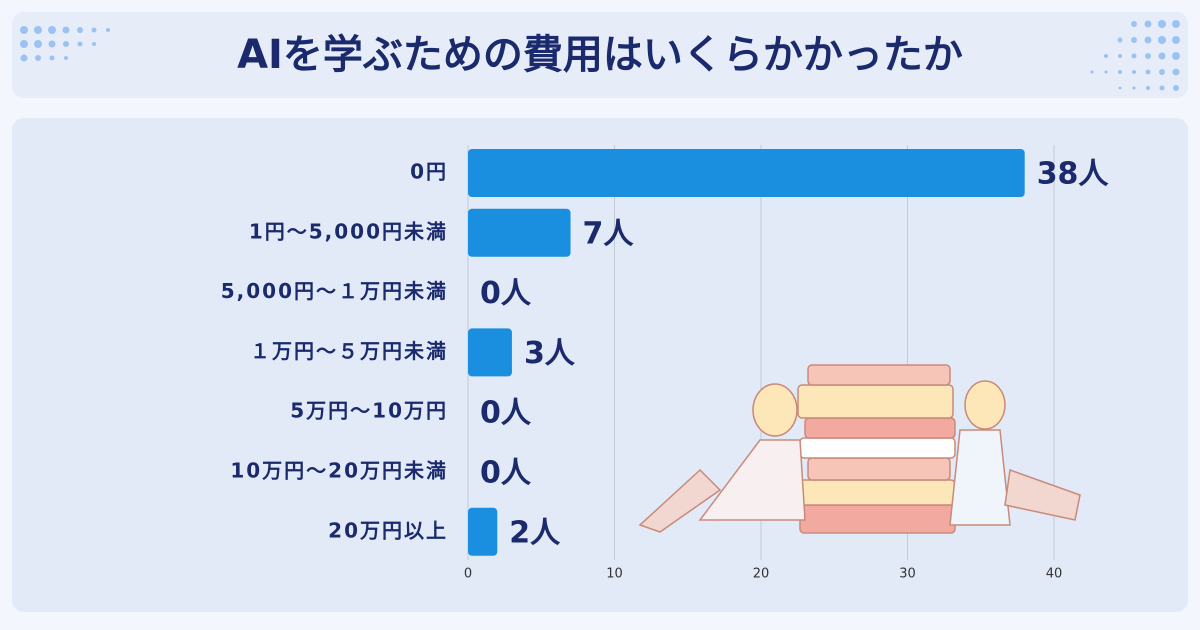 The image size is (1200, 630). What do you see at coordinates (349, 351) in the screenshot?
I see `category-label: １万円～５万円未満` at bounding box center [349, 351].